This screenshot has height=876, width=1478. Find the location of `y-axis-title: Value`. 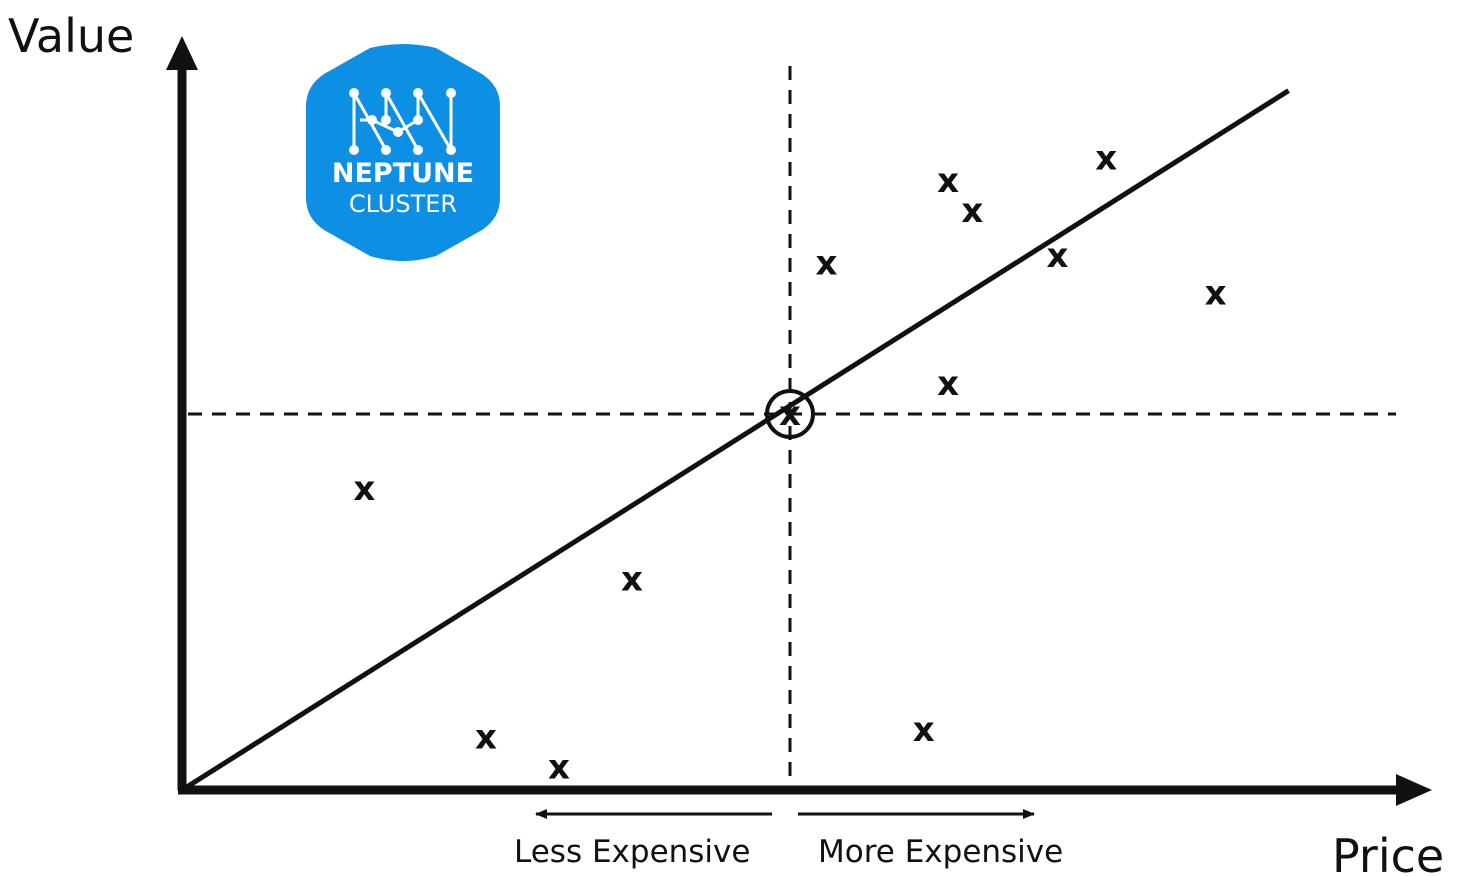

y-axis-title: Value is located at coordinates (71, 36).